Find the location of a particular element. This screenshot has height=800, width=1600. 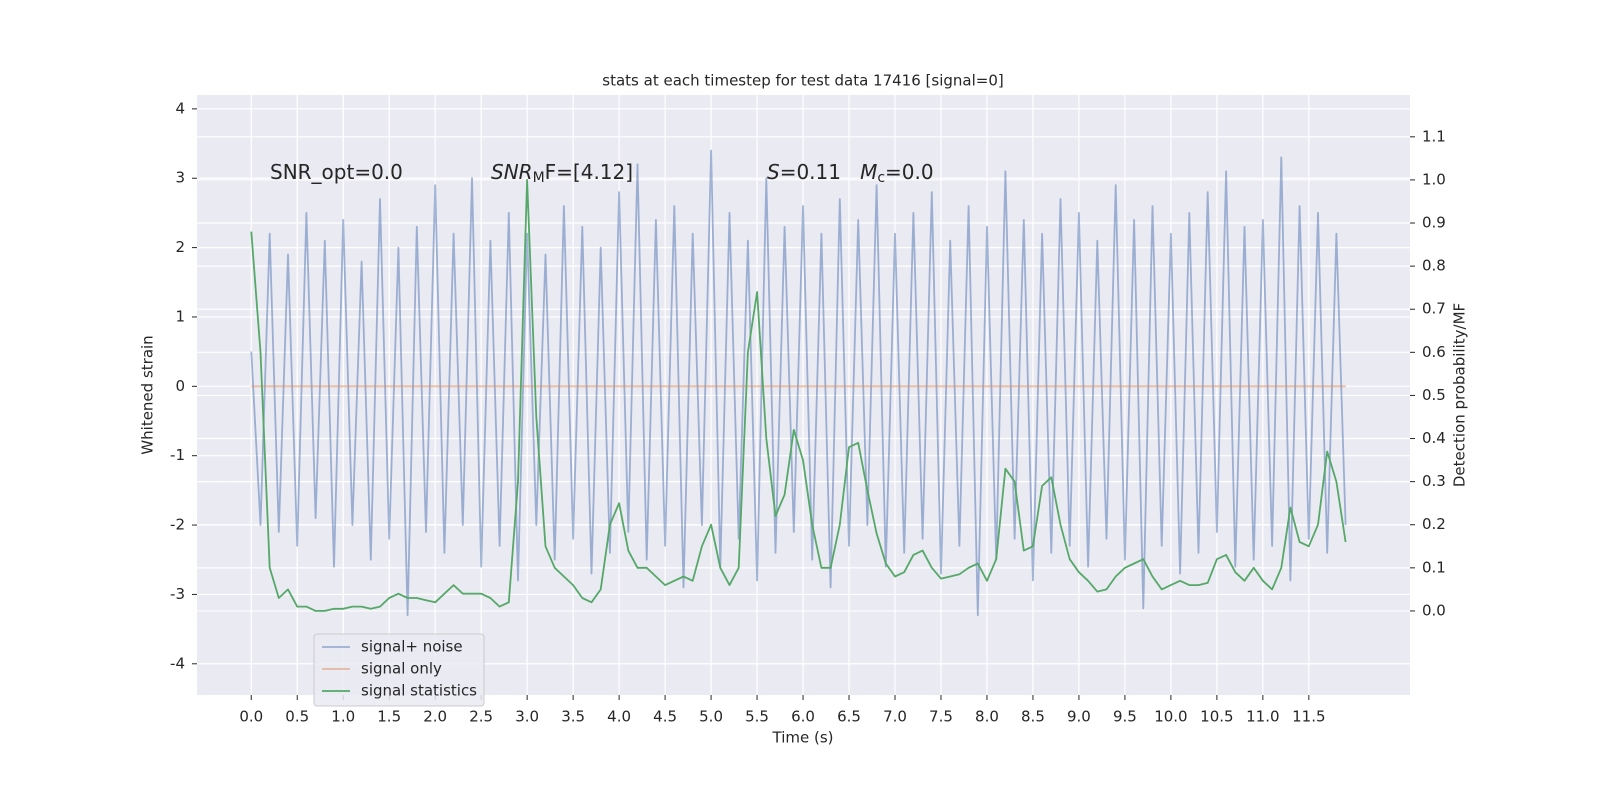

annotation: SNRMF=[4.12] is located at coordinates (562, 173).